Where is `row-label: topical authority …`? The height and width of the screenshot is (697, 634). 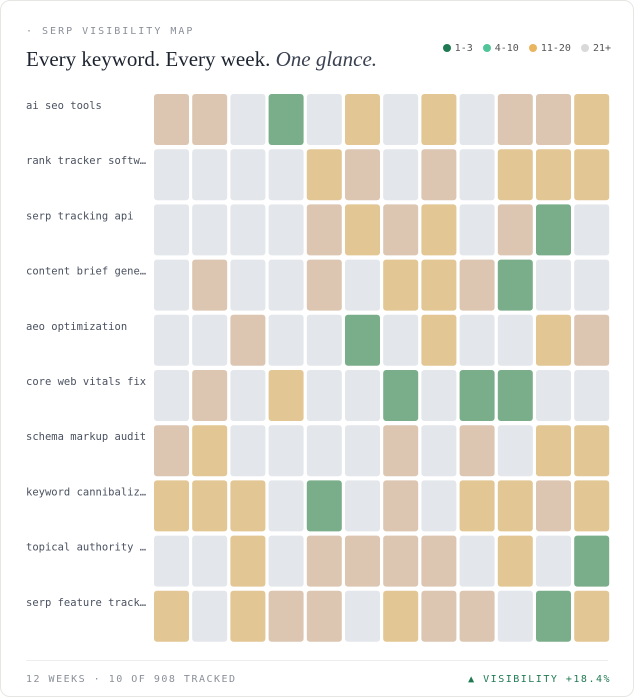 row-label: topical authority … is located at coordinates (86, 548).